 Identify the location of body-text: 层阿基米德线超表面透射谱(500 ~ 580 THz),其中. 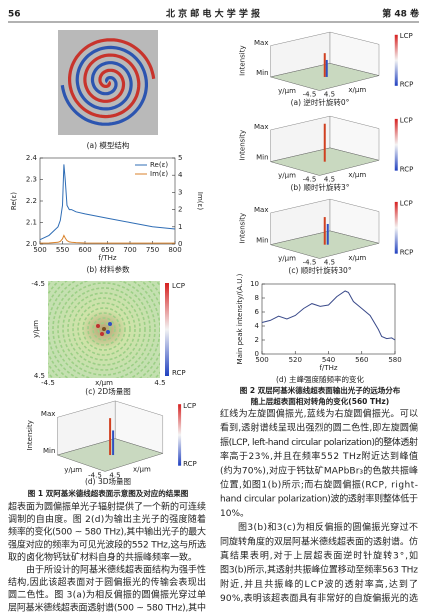
(107, 607).